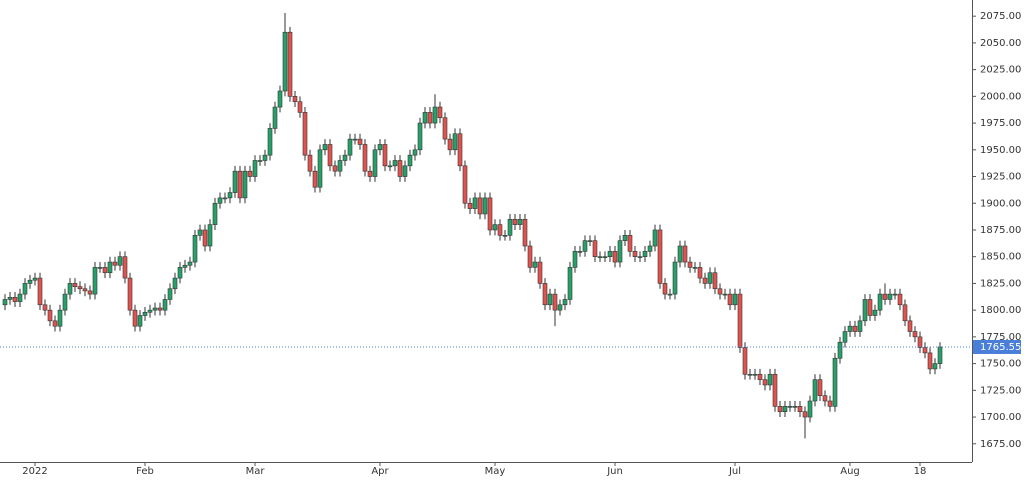 This screenshot has height=480, width=1024. I want to click on x-tick-label: May, so click(495, 471).